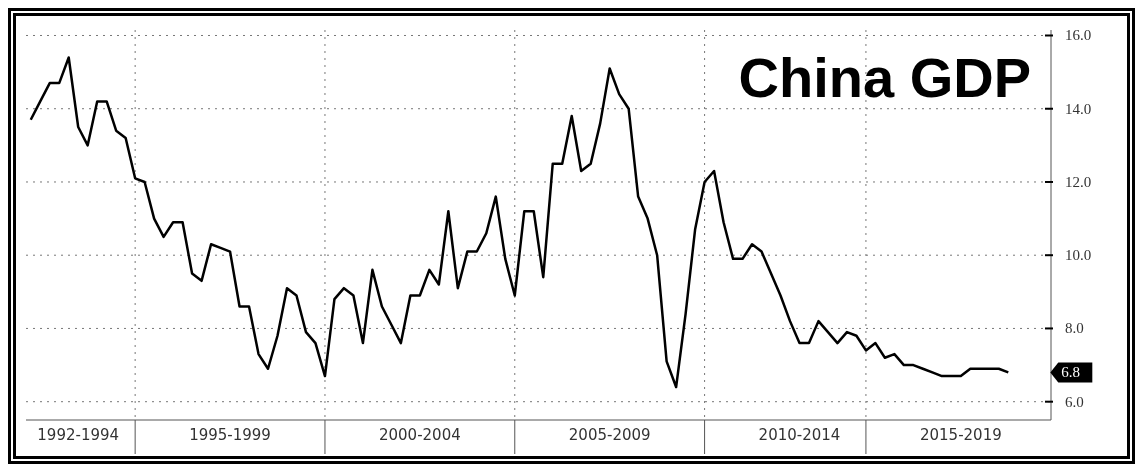 This screenshot has height=472, width=1143. What do you see at coordinates (78, 435) in the screenshot?
I see `x-tick-label: 1992-1994` at bounding box center [78, 435].